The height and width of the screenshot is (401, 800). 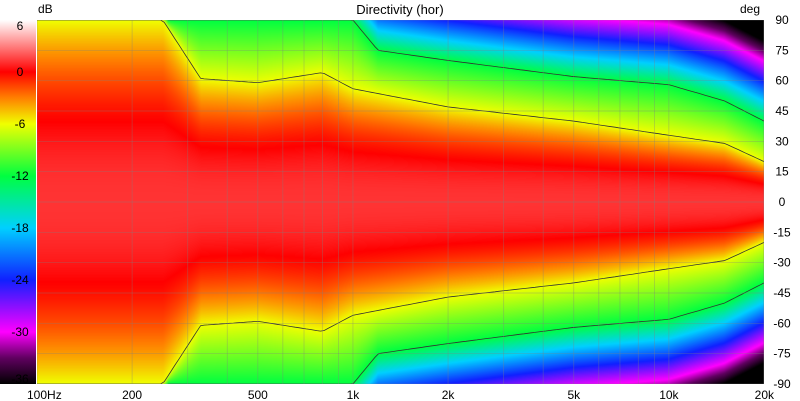 I want to click on y-tick-label: -15, so click(x=782, y=232).